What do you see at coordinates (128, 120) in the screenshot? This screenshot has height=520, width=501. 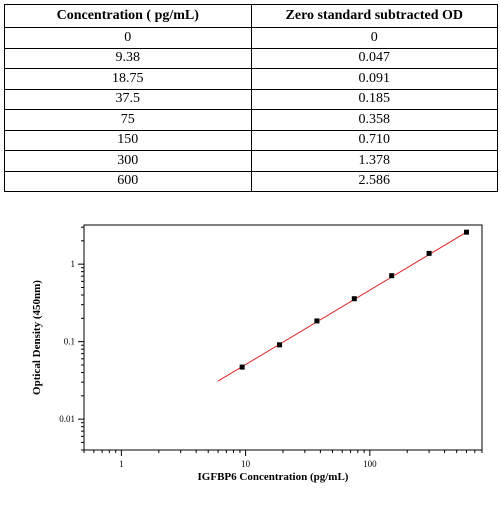 I see `cell-concentration: 75` at bounding box center [128, 120].